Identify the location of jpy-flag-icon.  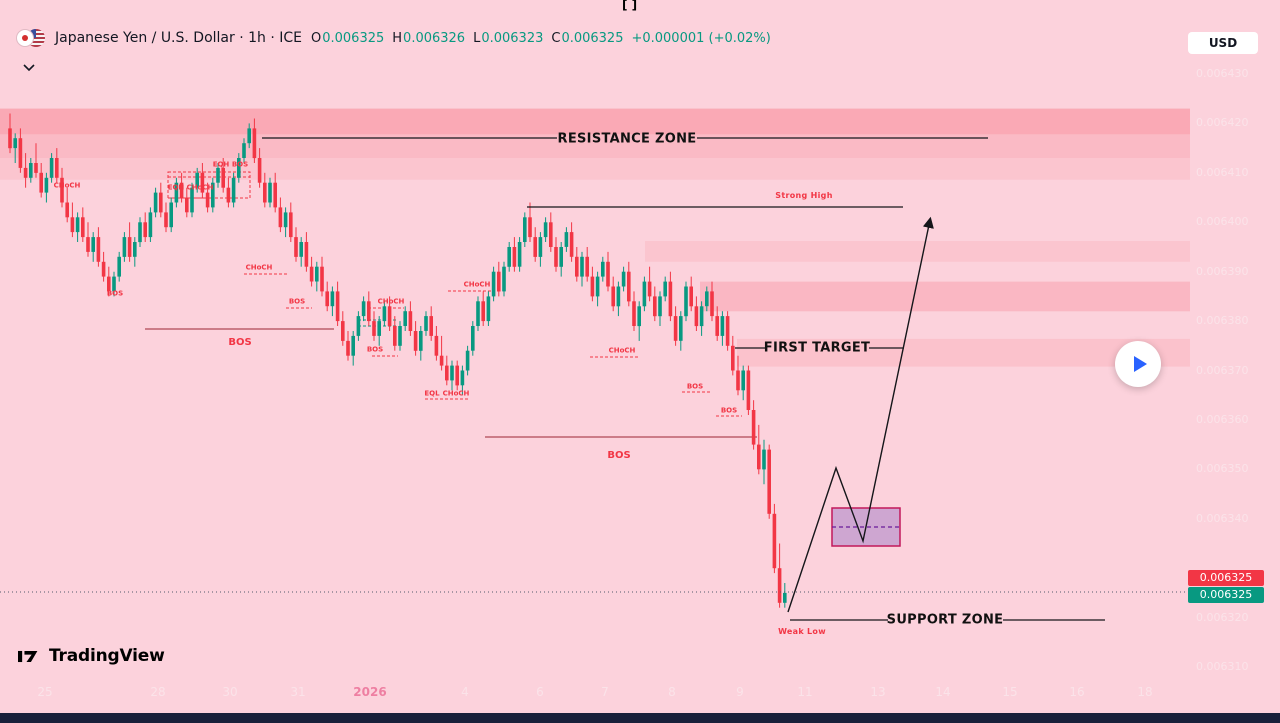
(25, 38).